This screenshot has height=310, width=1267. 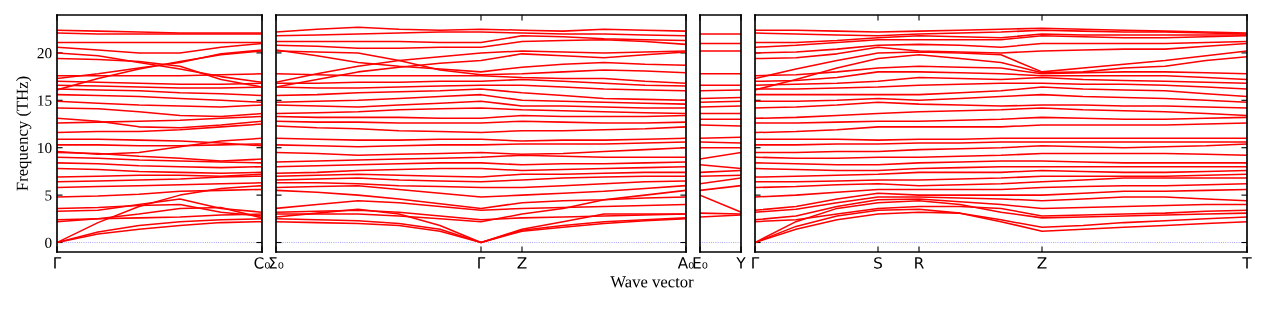 What do you see at coordinates (919, 263) in the screenshot?
I see `x-tick-label: R` at bounding box center [919, 263].